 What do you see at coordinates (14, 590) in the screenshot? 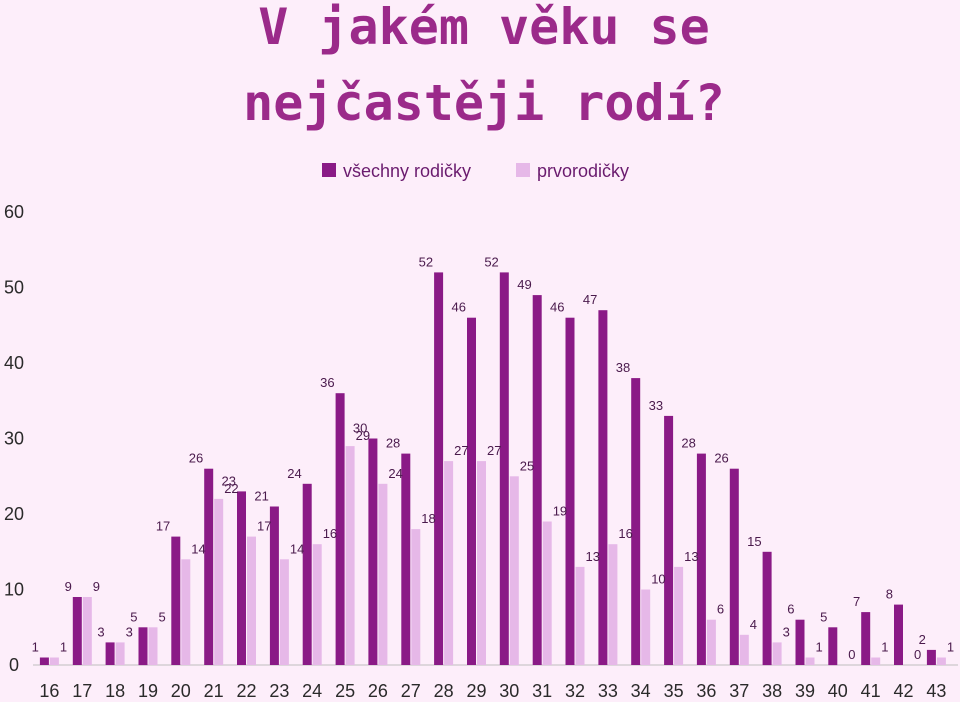
I see `y-tick-label: 10` at bounding box center [14, 590].